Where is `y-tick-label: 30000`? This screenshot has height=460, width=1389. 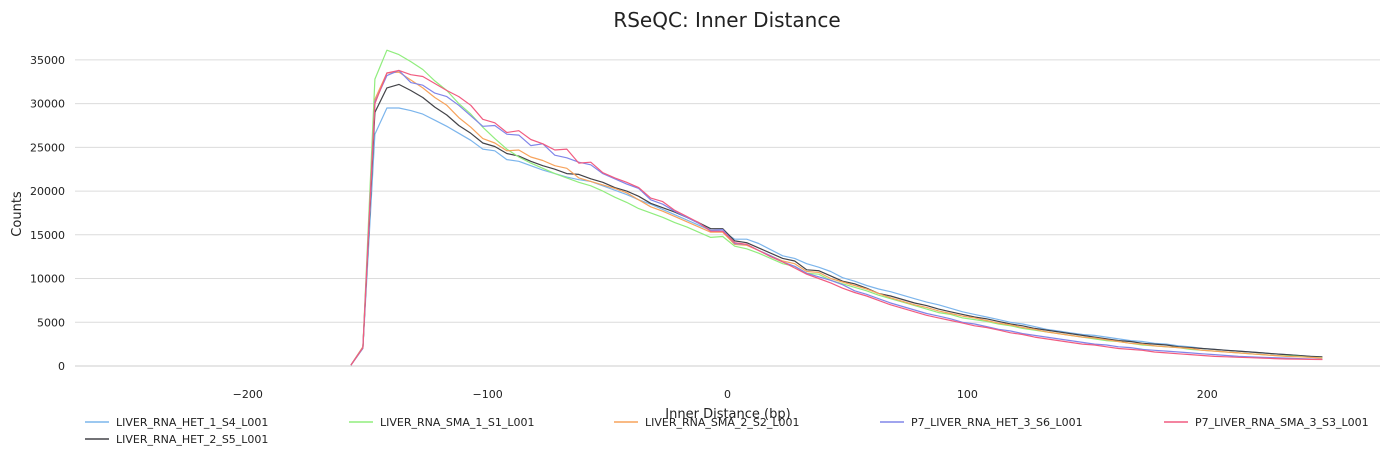
y-tick-label: 30000 is located at coordinates (47, 104).